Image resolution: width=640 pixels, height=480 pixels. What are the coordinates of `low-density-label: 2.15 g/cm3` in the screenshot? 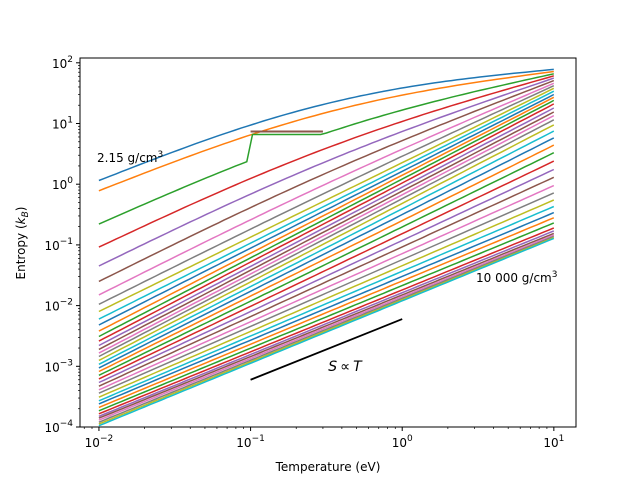 It's located at (130, 157).